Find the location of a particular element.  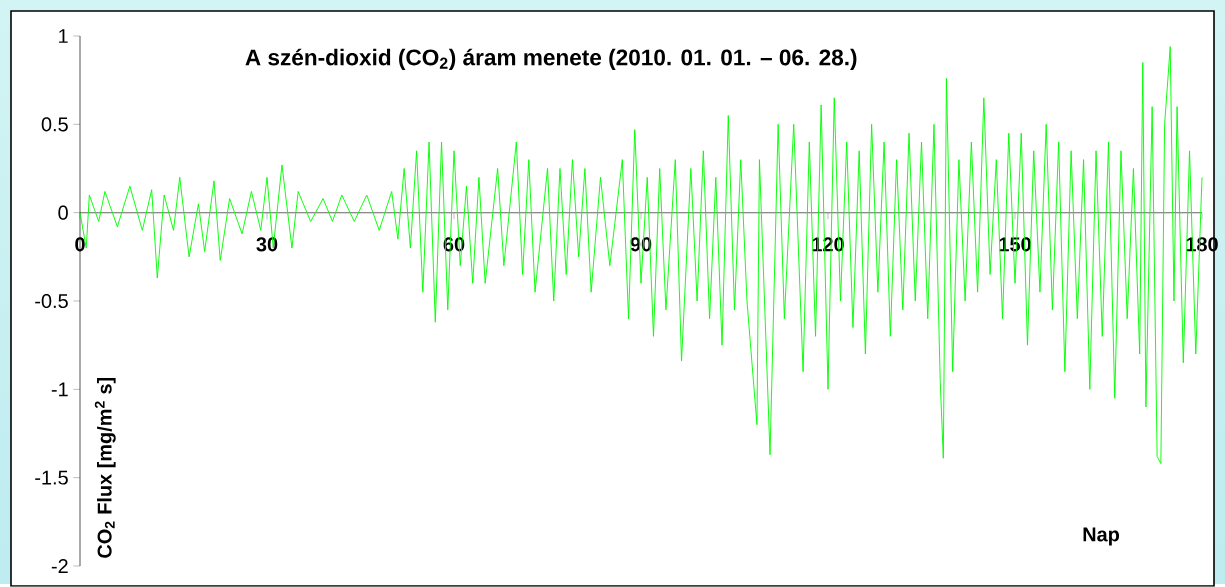

y-tick-label: 0.5 is located at coordinates (54, 124).